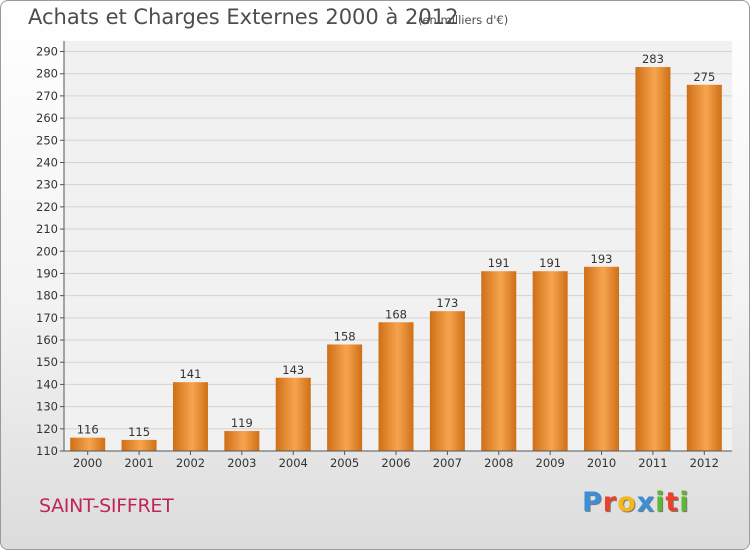 The image size is (750, 550). I want to click on y-tick-label: 150, so click(47, 362).